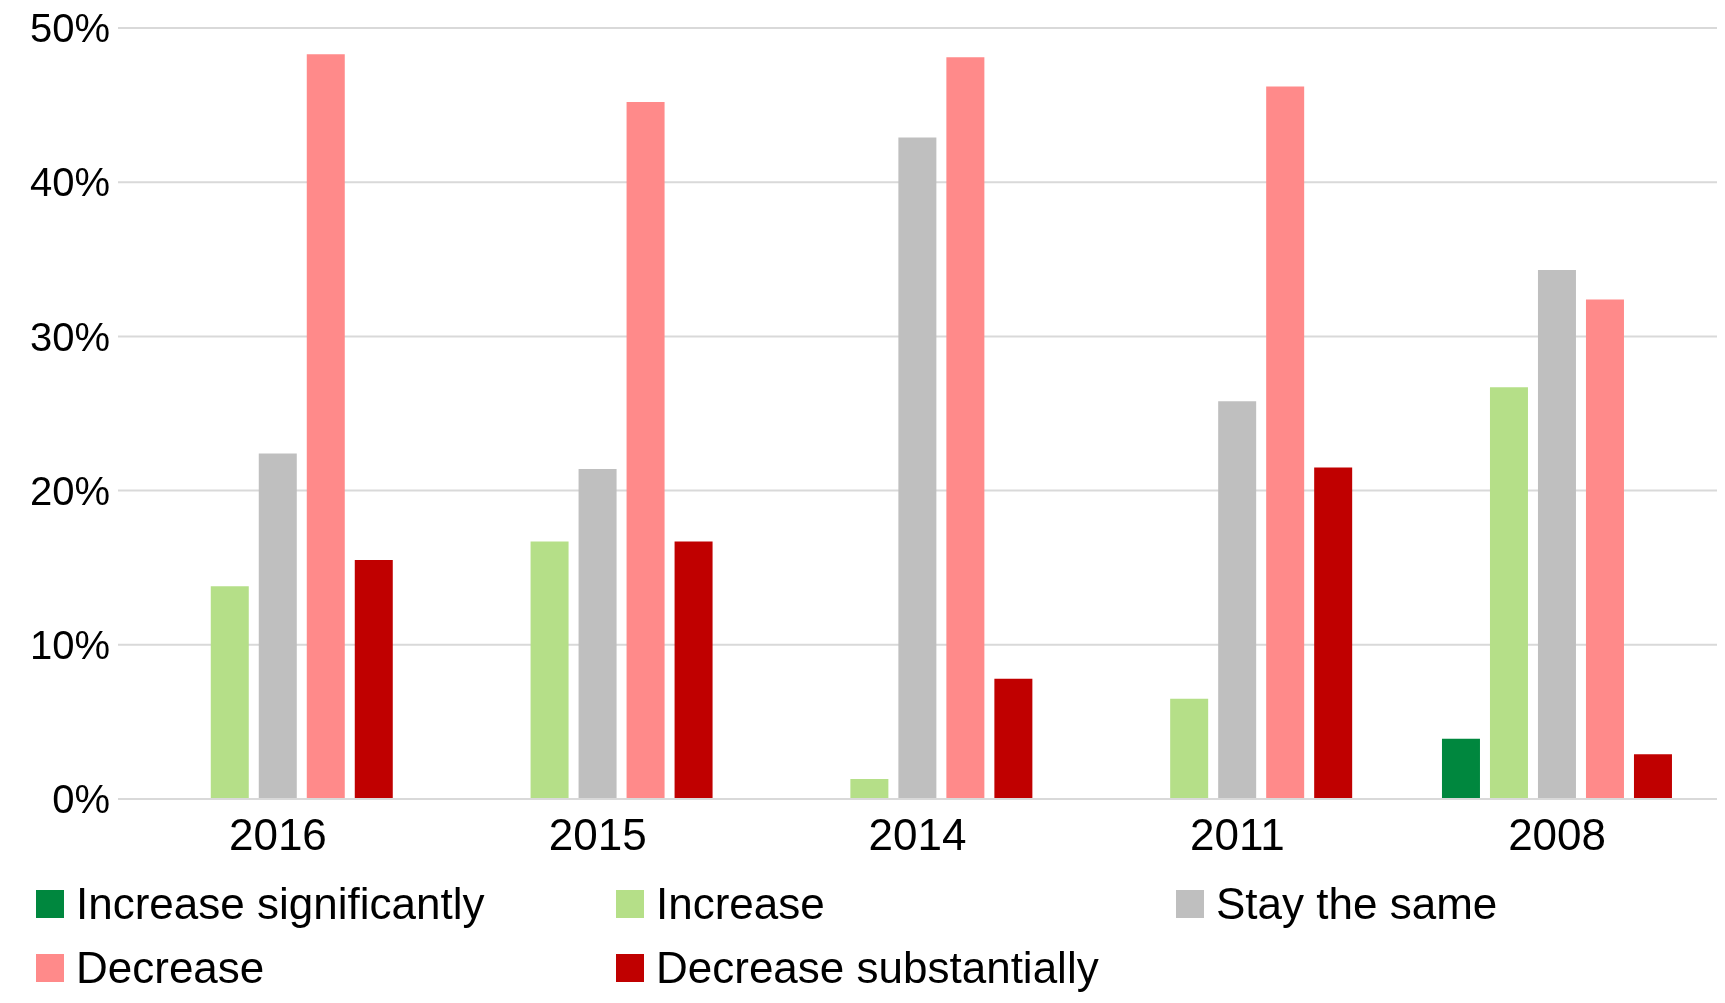 The height and width of the screenshot is (1003, 1725). I want to click on x-tick-label: 2016, so click(277, 835).